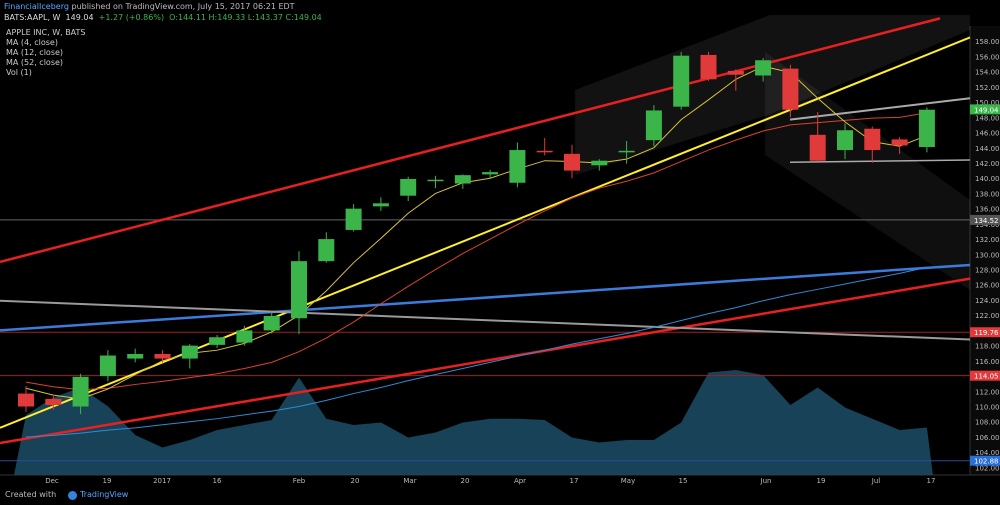 The width and height of the screenshot is (1000, 505). Describe the element at coordinates (985, 250) in the screenshot. I see `price-axis-panel` at that location.